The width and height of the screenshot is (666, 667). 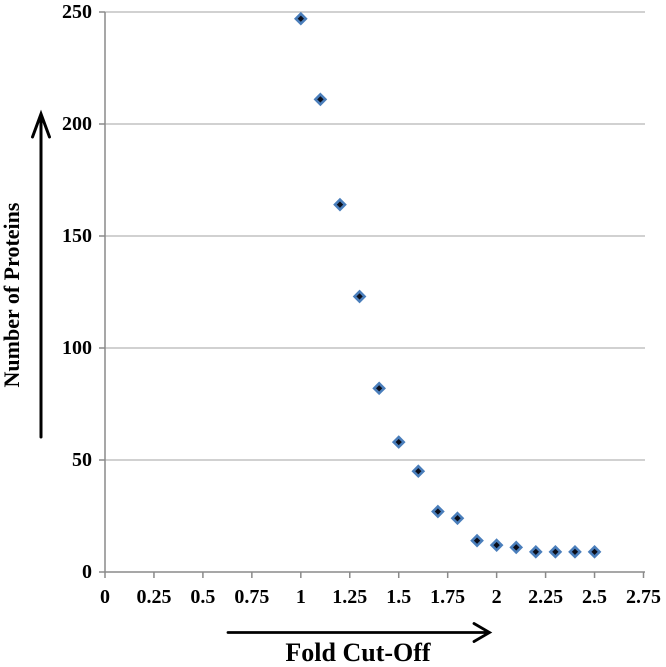 What do you see at coordinates (350, 597) in the screenshot?
I see `x-tick-label: 1.25` at bounding box center [350, 597].